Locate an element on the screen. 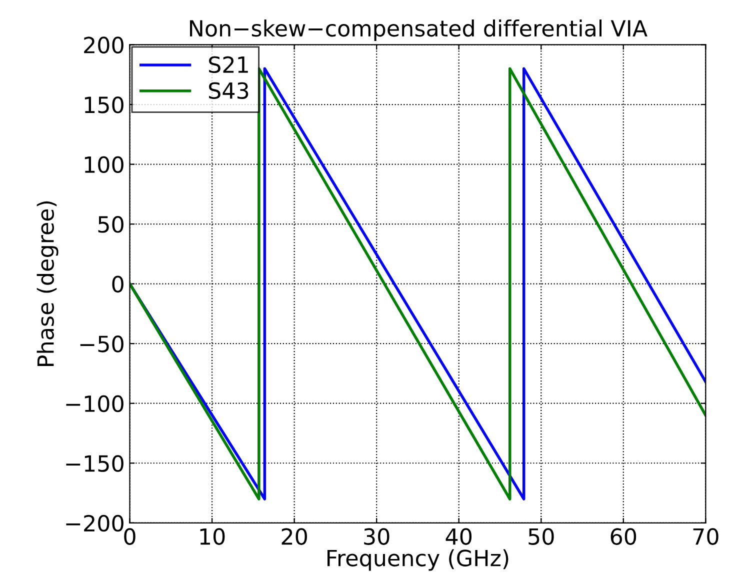  chart-title: Non−skew−compensated differential VIA is located at coordinates (419, 31).